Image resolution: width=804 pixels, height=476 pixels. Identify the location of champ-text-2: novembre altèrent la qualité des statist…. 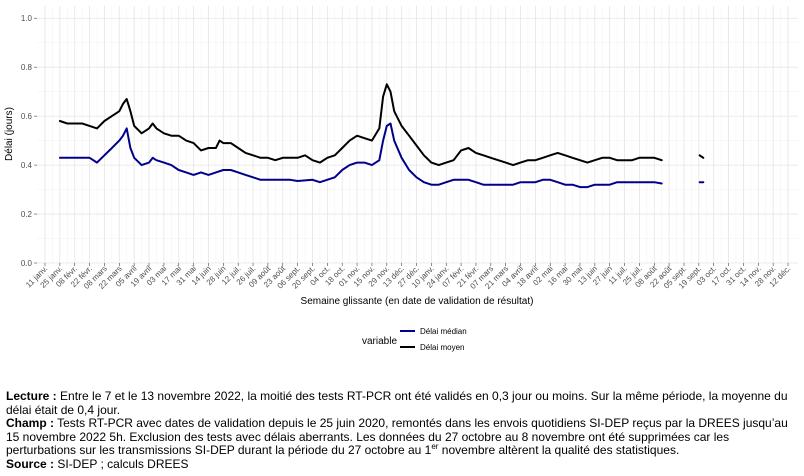
(559, 450).